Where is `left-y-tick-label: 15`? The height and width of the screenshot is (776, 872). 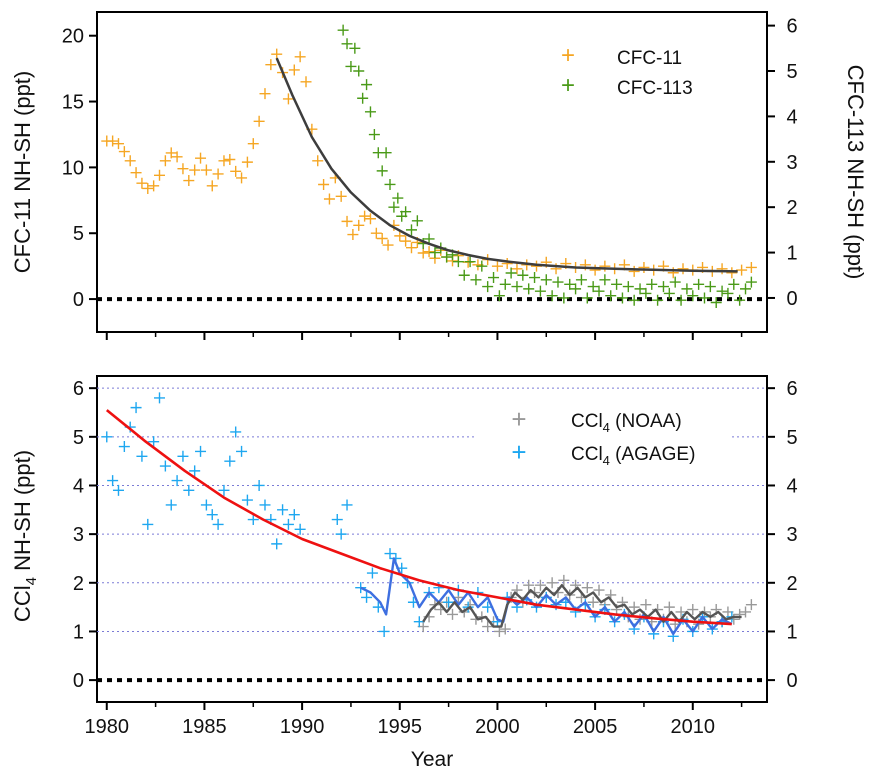 left-y-tick-label: 15 is located at coordinates (73, 103).